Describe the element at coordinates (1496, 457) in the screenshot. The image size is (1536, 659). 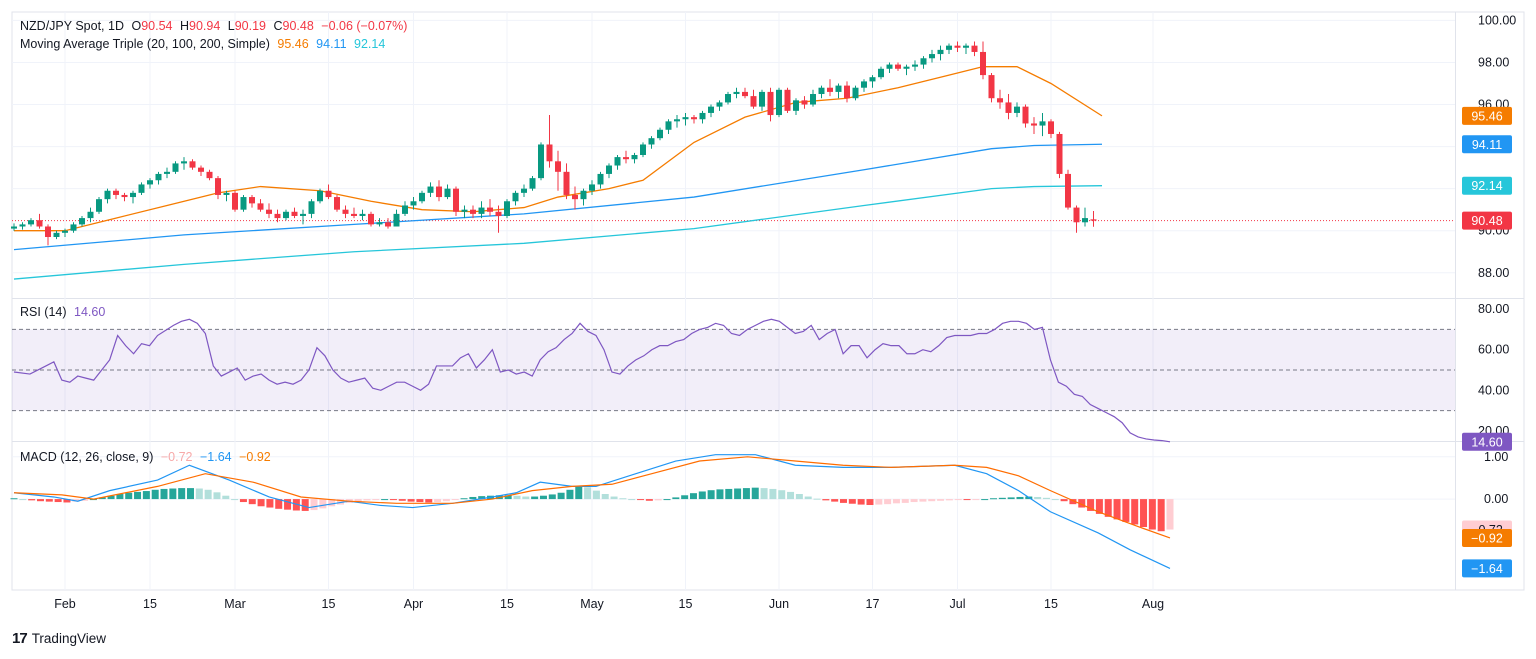
I see `macd-tick-label: 1.00` at that location.